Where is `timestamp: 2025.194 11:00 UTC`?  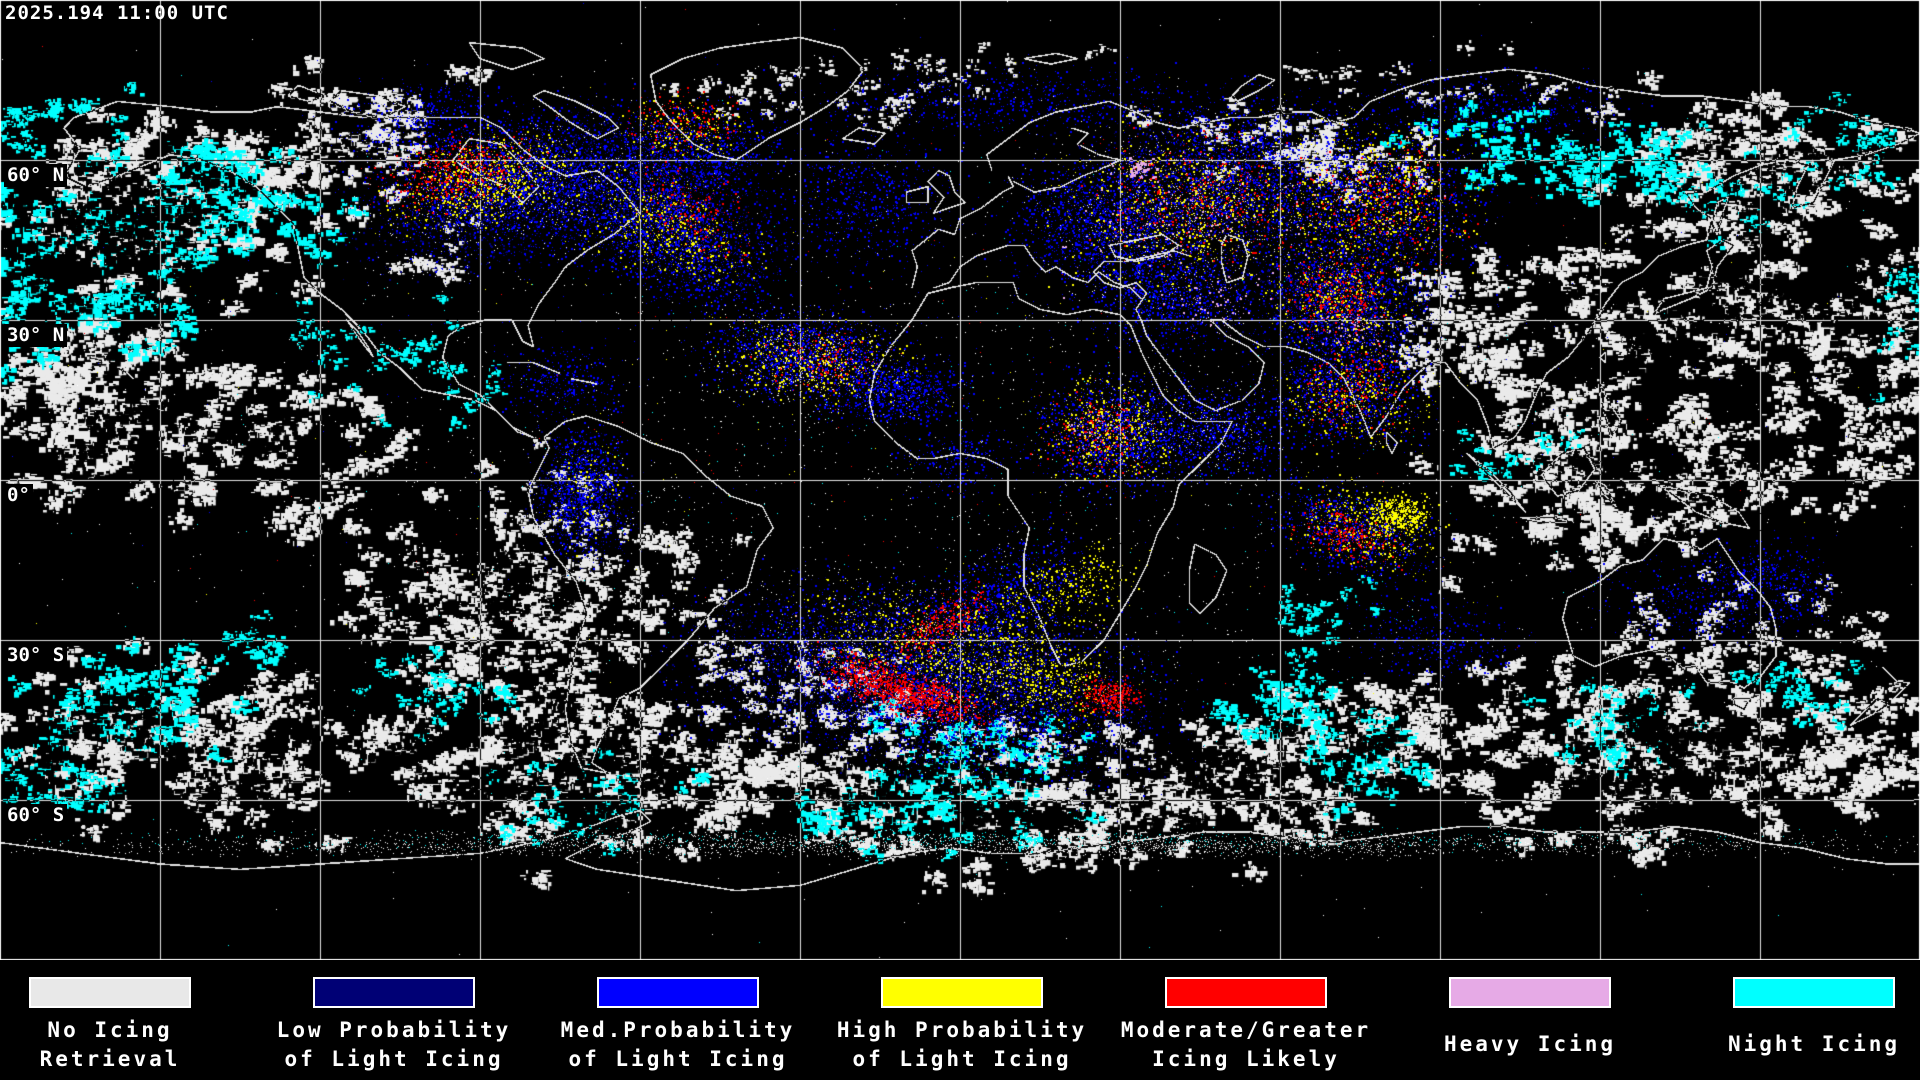
timestamp: 2025.194 11:00 UTC is located at coordinates (117, 13).